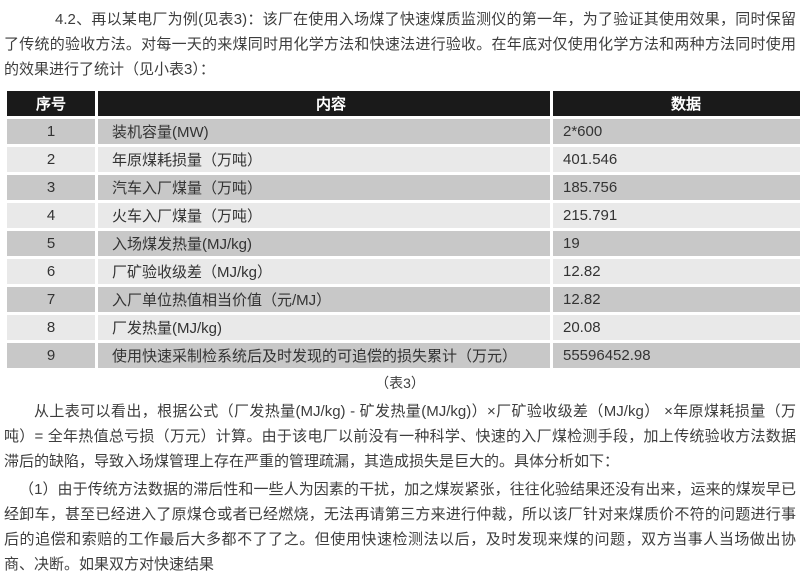 The height and width of the screenshot is (577, 800). I want to click on row-data-cell: 2*600, so click(676, 131).